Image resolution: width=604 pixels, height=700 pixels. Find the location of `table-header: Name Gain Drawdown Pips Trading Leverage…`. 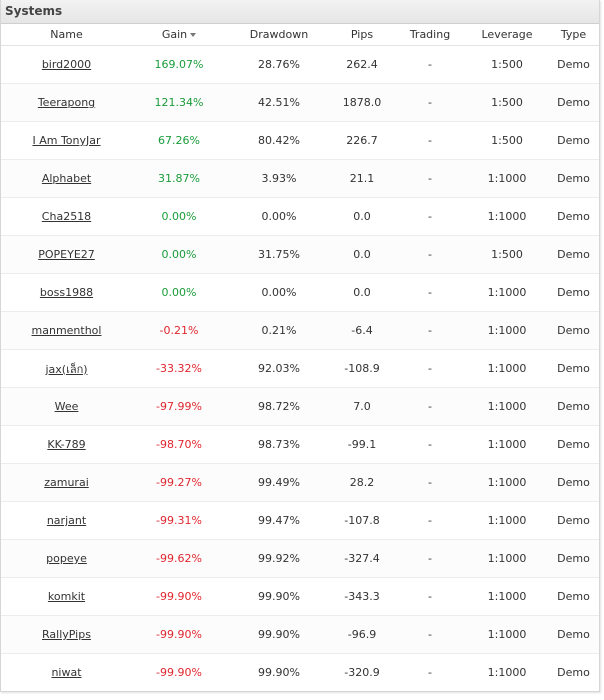

table-header: Name Gain Drawdown Pips Trading Leverage… is located at coordinates (300, 35).